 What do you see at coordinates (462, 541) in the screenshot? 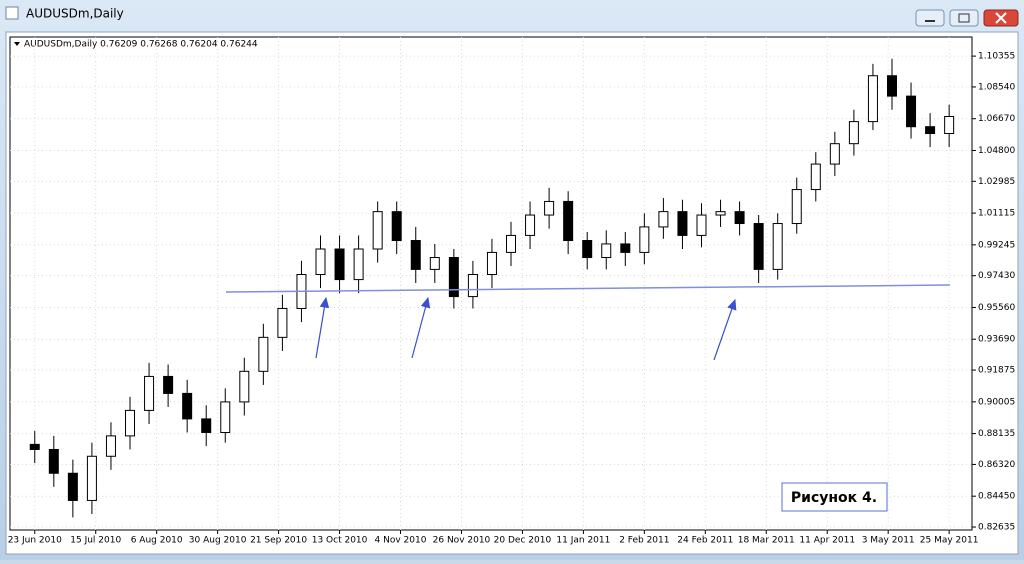
I see `x-tick-label: 26 Nov 2010` at bounding box center [462, 541].